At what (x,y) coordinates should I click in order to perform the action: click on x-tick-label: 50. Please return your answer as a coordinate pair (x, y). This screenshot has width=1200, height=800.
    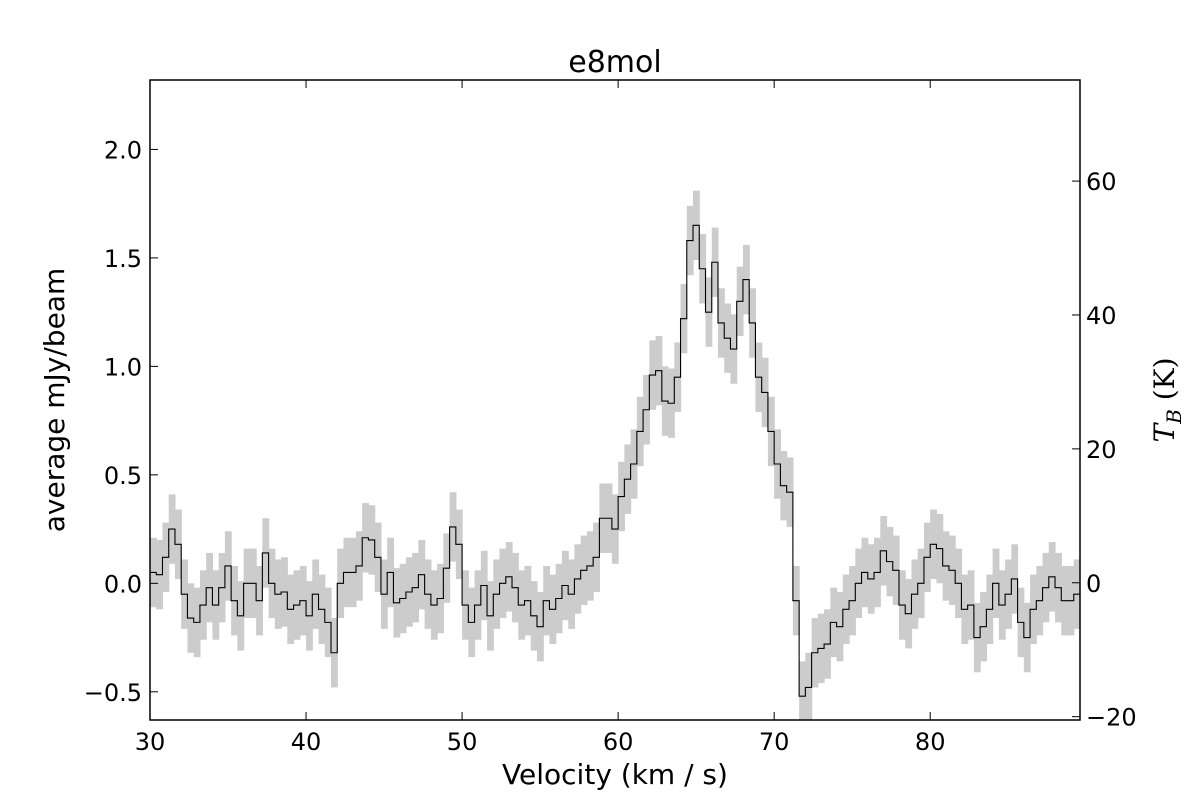
    Looking at the image, I should click on (462, 742).